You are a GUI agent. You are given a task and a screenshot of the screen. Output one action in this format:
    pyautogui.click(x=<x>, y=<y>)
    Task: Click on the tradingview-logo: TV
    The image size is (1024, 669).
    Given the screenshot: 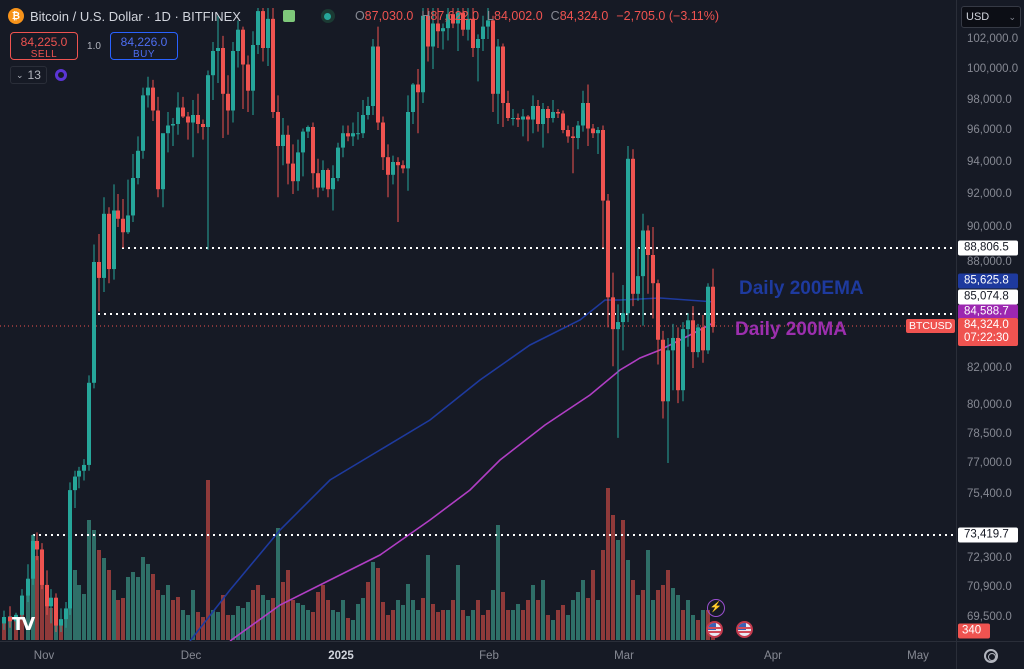 What is the action you would take?
    pyautogui.click(x=23, y=624)
    